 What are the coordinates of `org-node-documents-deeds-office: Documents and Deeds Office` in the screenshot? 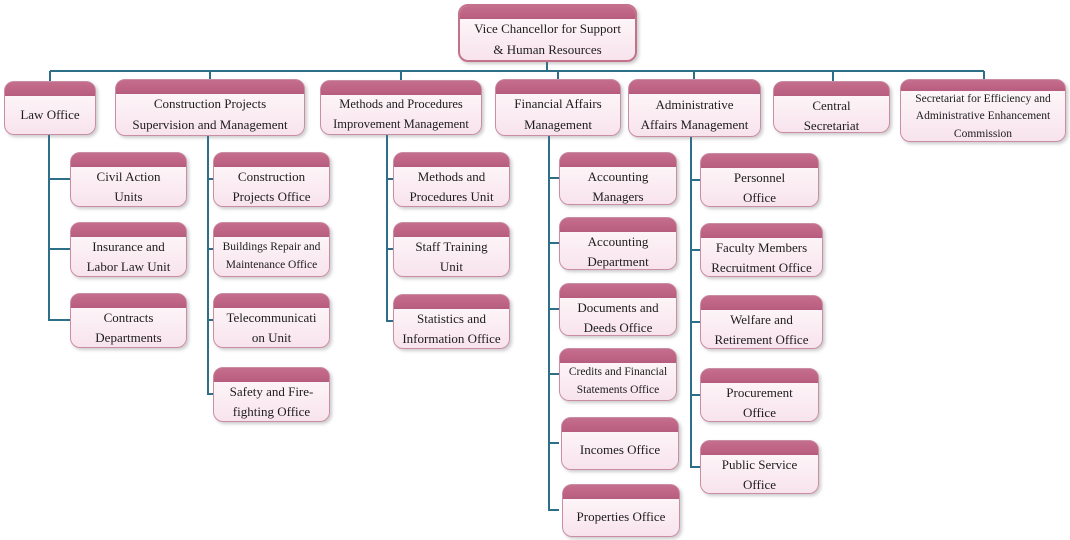 It's located at (618, 309).